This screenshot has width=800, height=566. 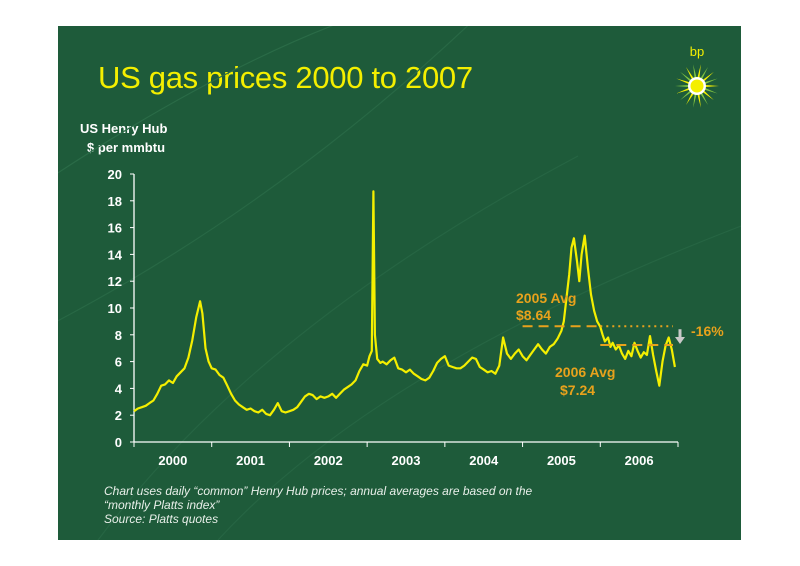 What do you see at coordinates (697, 51) in the screenshot?
I see `bp-wordmark: bp` at bounding box center [697, 51].